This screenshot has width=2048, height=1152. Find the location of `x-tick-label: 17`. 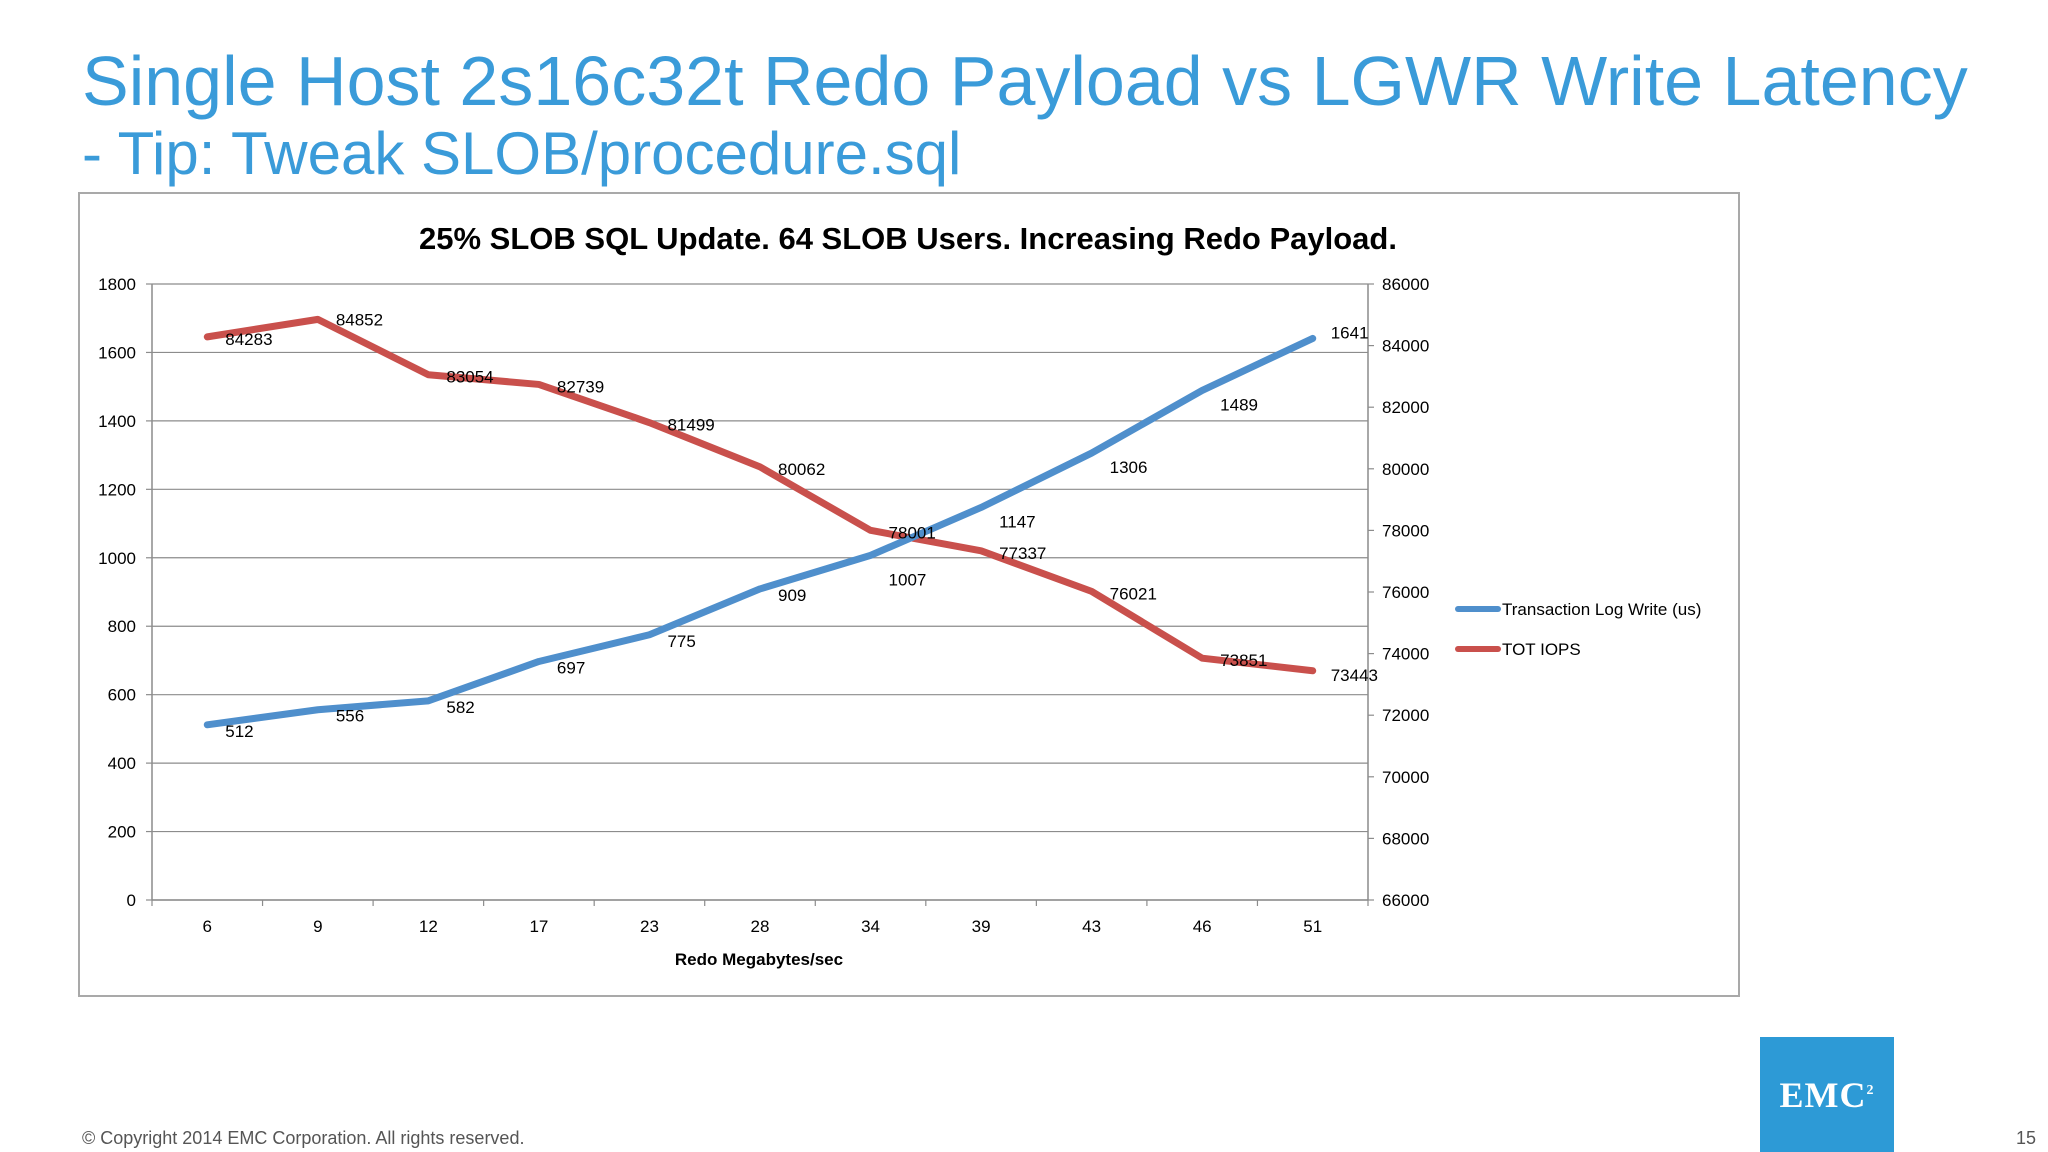

x-tick-label: 17 is located at coordinates (538, 926).